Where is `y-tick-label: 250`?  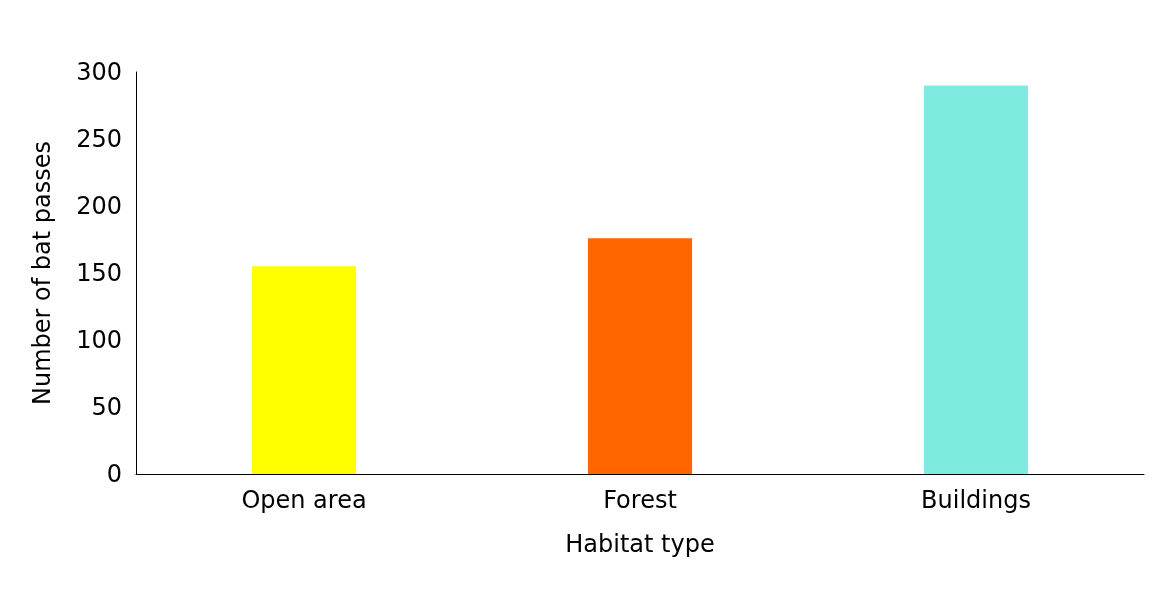 y-tick-label: 250 is located at coordinates (99, 139).